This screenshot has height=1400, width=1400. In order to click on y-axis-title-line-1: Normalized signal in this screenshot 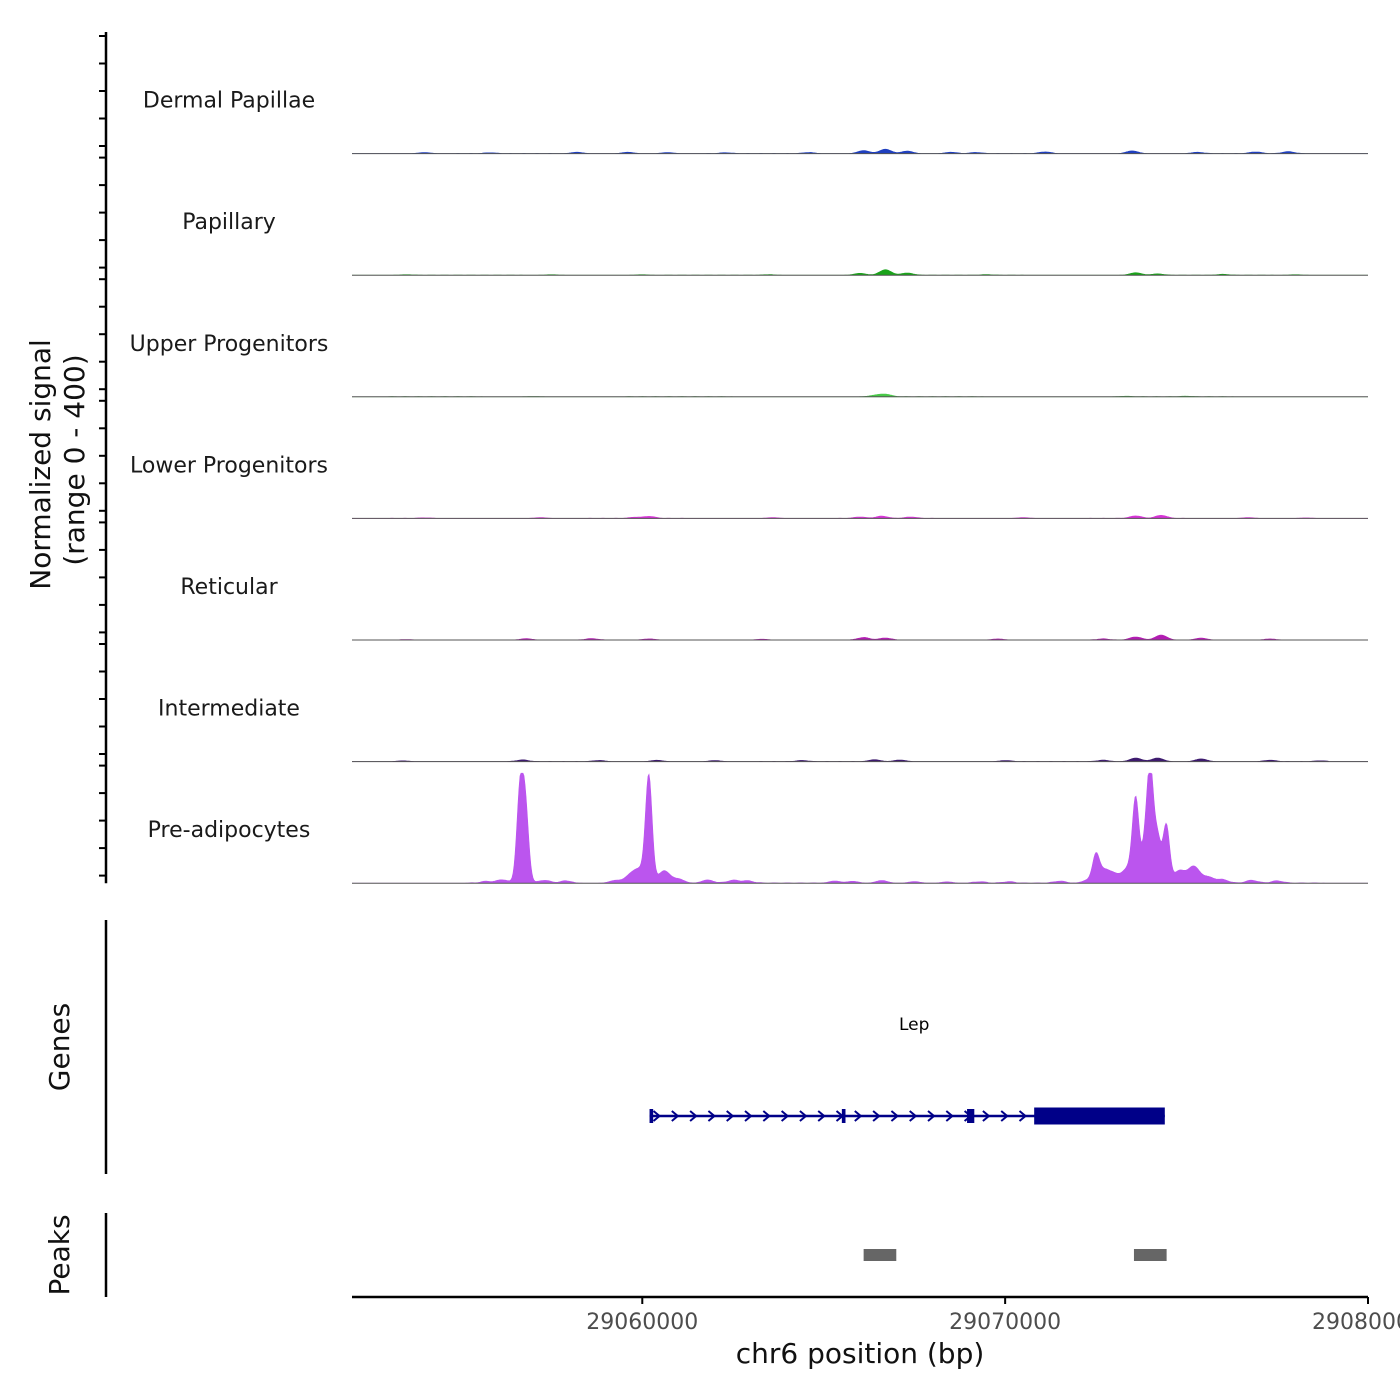, I will do `click(40, 464)`.